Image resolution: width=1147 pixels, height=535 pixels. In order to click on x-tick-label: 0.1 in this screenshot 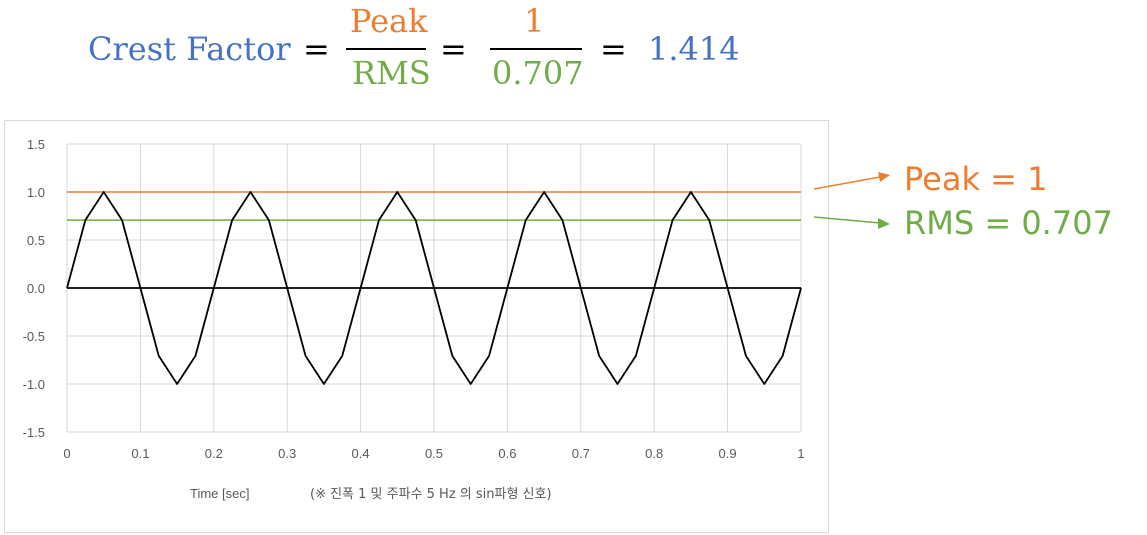, I will do `click(140, 453)`.